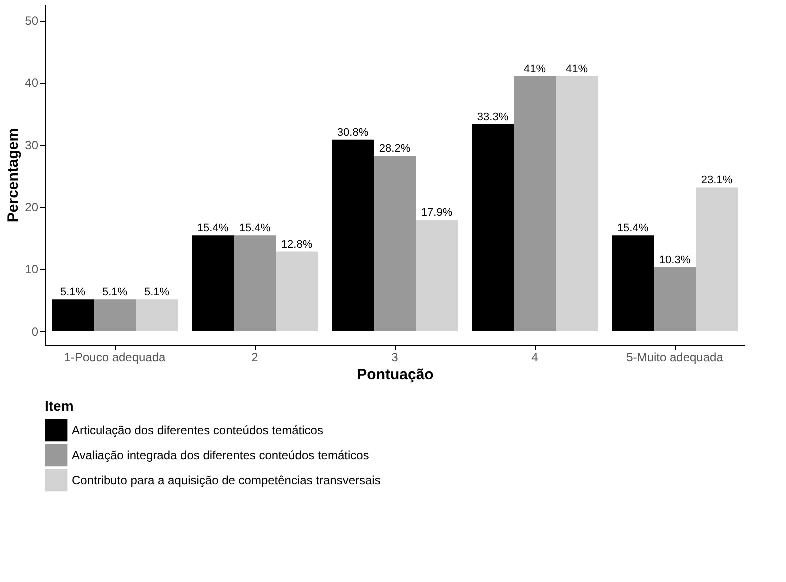 The width and height of the screenshot is (786, 582). What do you see at coordinates (32, 269) in the screenshot?
I see `y-tick-label: 10` at bounding box center [32, 269].